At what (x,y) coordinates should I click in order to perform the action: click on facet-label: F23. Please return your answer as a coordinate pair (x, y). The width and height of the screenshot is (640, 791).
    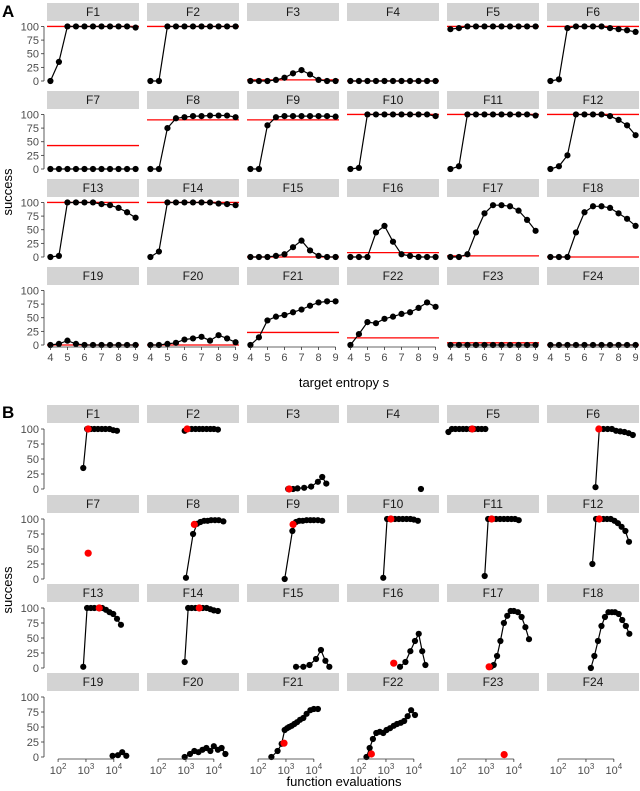
    Looking at the image, I should click on (493, 682).